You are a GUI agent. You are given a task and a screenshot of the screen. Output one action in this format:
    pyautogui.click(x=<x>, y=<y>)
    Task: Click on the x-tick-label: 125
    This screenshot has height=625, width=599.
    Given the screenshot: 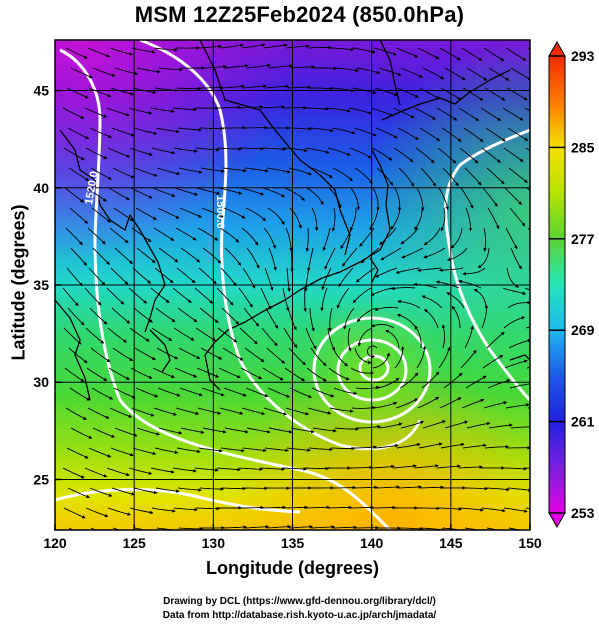 What is the action you would take?
    pyautogui.click(x=134, y=543)
    